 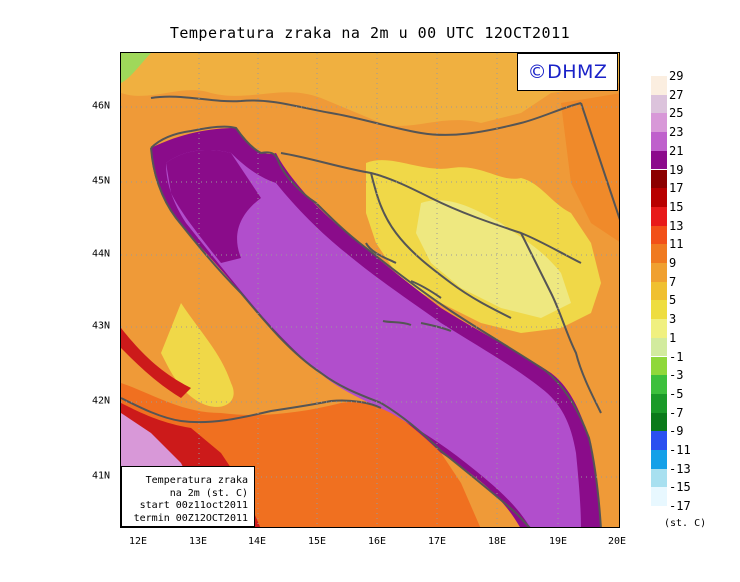 I want to click on legend-label: 1, so click(x=673, y=337).